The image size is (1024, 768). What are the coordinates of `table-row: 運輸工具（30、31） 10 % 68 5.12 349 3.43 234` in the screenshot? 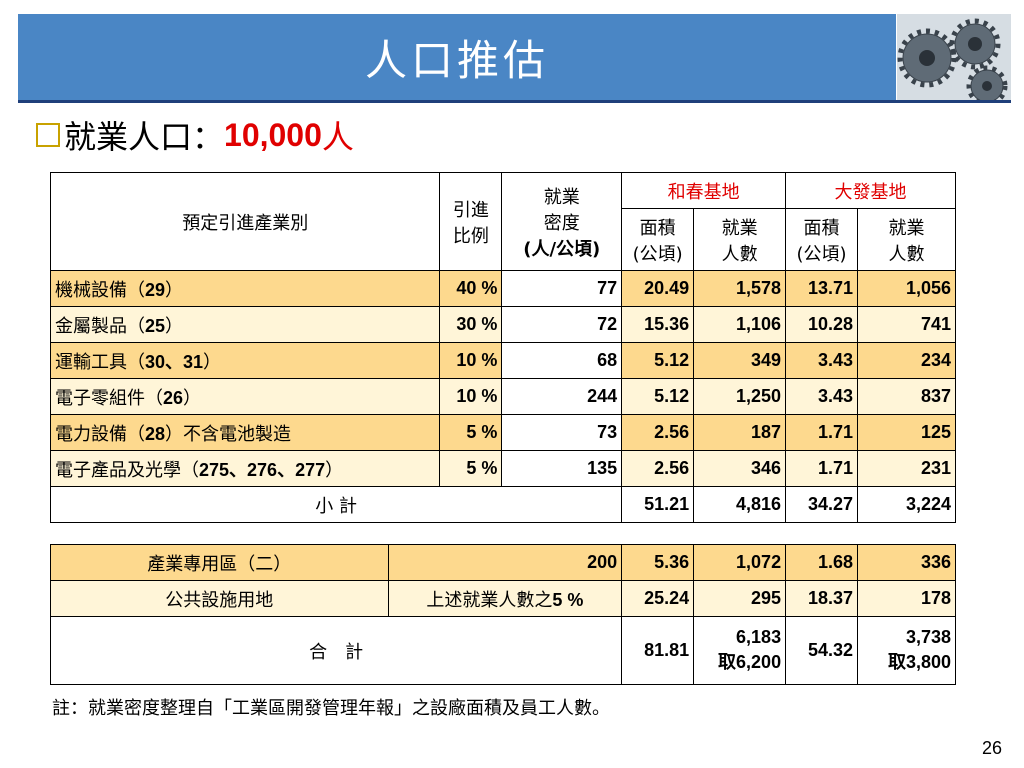 It's located at (502, 360).